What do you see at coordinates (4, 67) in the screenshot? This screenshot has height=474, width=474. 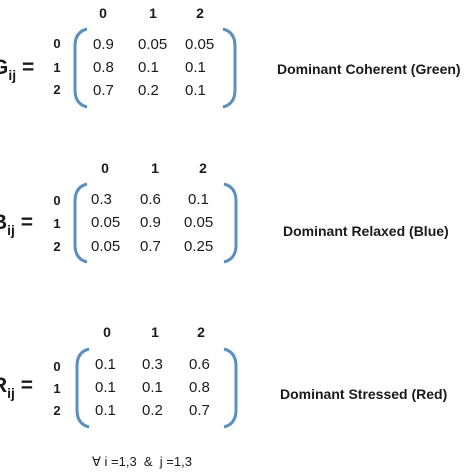 I see `matrix-letter: G` at bounding box center [4, 67].